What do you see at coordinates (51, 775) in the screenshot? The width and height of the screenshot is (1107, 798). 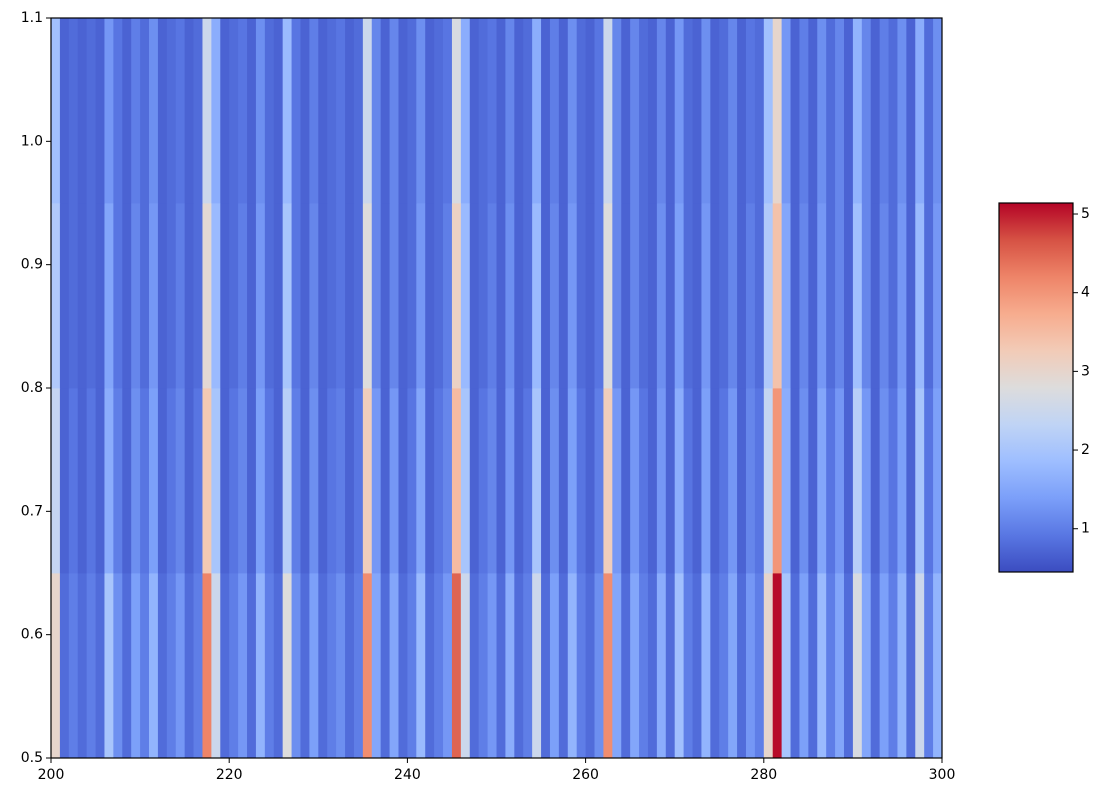 I see `x-tick-label: 200` at bounding box center [51, 775].